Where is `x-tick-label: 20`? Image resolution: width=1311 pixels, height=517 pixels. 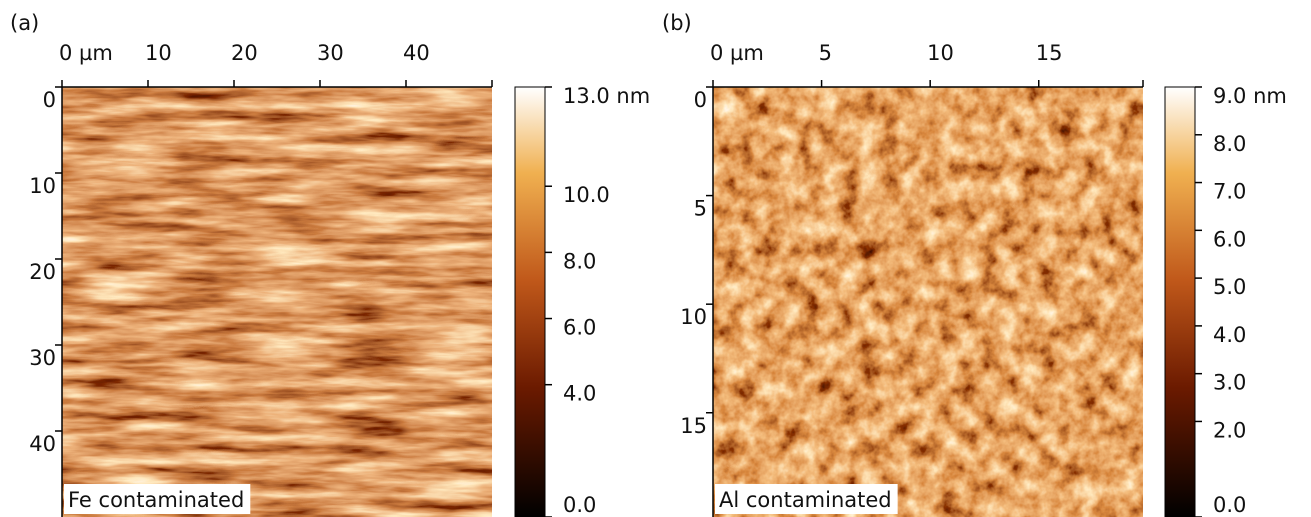
x-tick-label: 20 is located at coordinates (244, 53).